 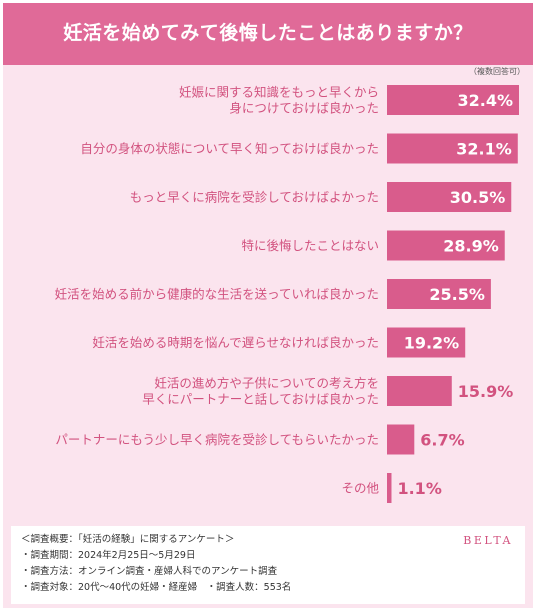 What do you see at coordinates (432, 343) in the screenshot?
I see `value-label-6: 19.2%` at bounding box center [432, 343].